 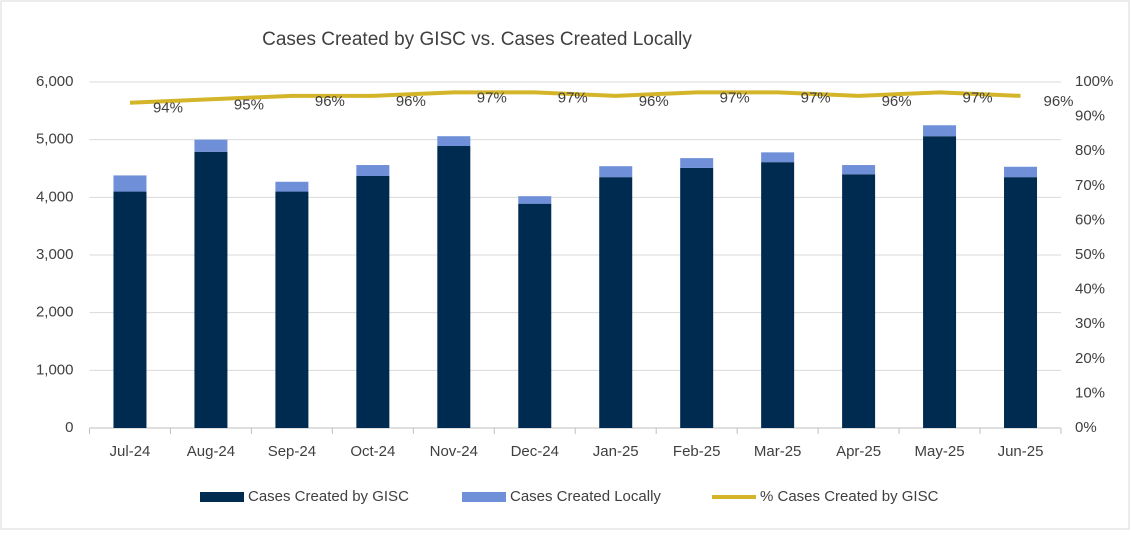 What do you see at coordinates (1090, 323) in the screenshot?
I see `y2-tick-label: 30%` at bounding box center [1090, 323].